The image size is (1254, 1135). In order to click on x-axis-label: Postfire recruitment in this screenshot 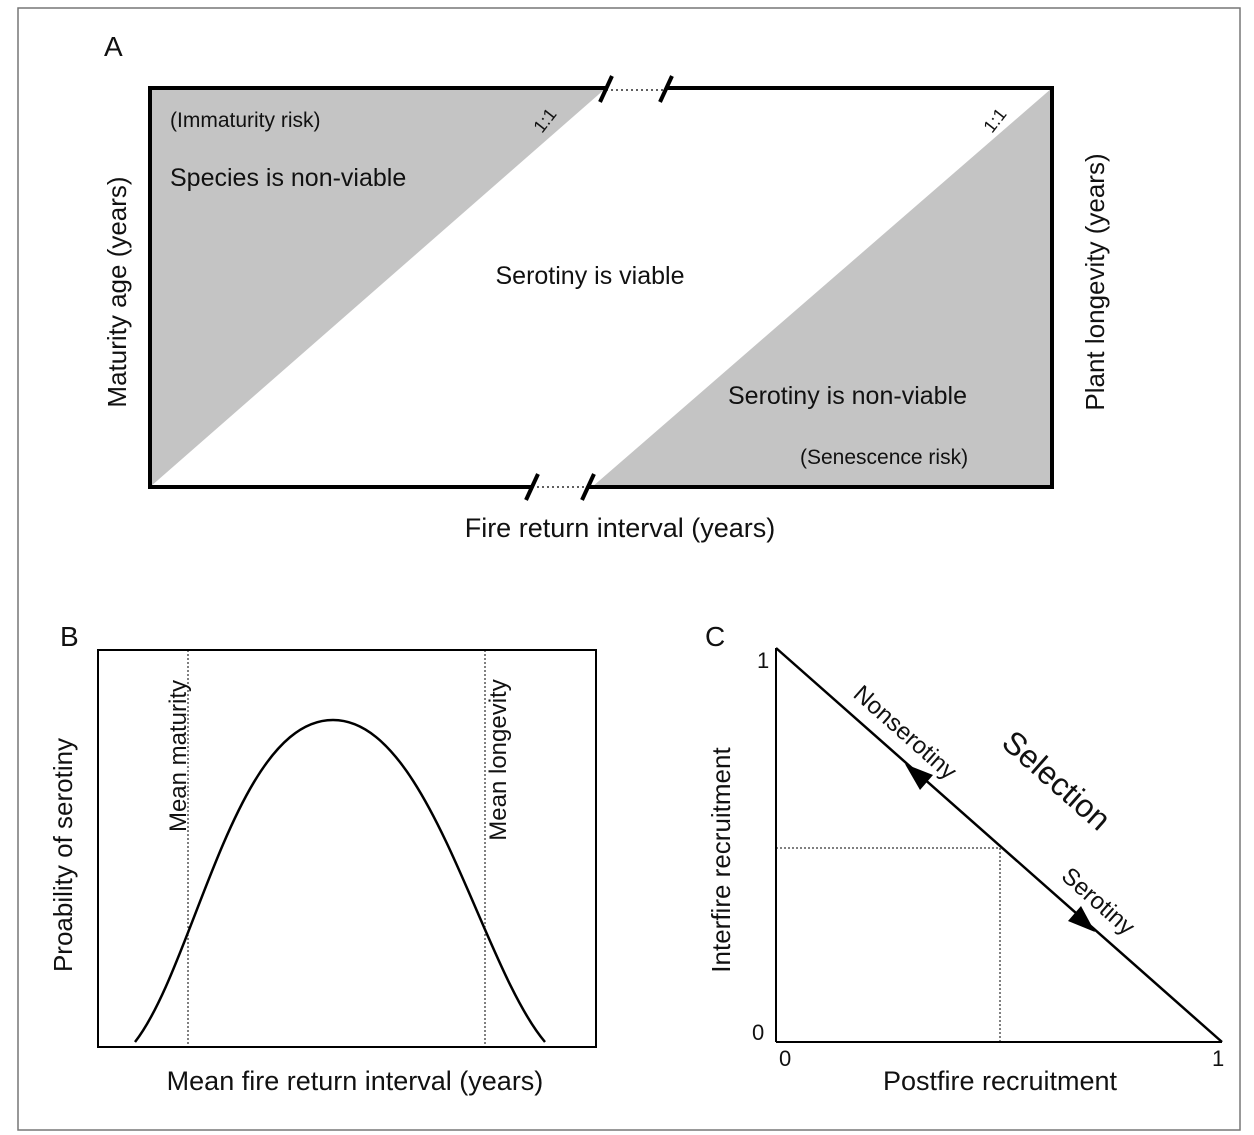, I will do `click(1000, 1081)`.